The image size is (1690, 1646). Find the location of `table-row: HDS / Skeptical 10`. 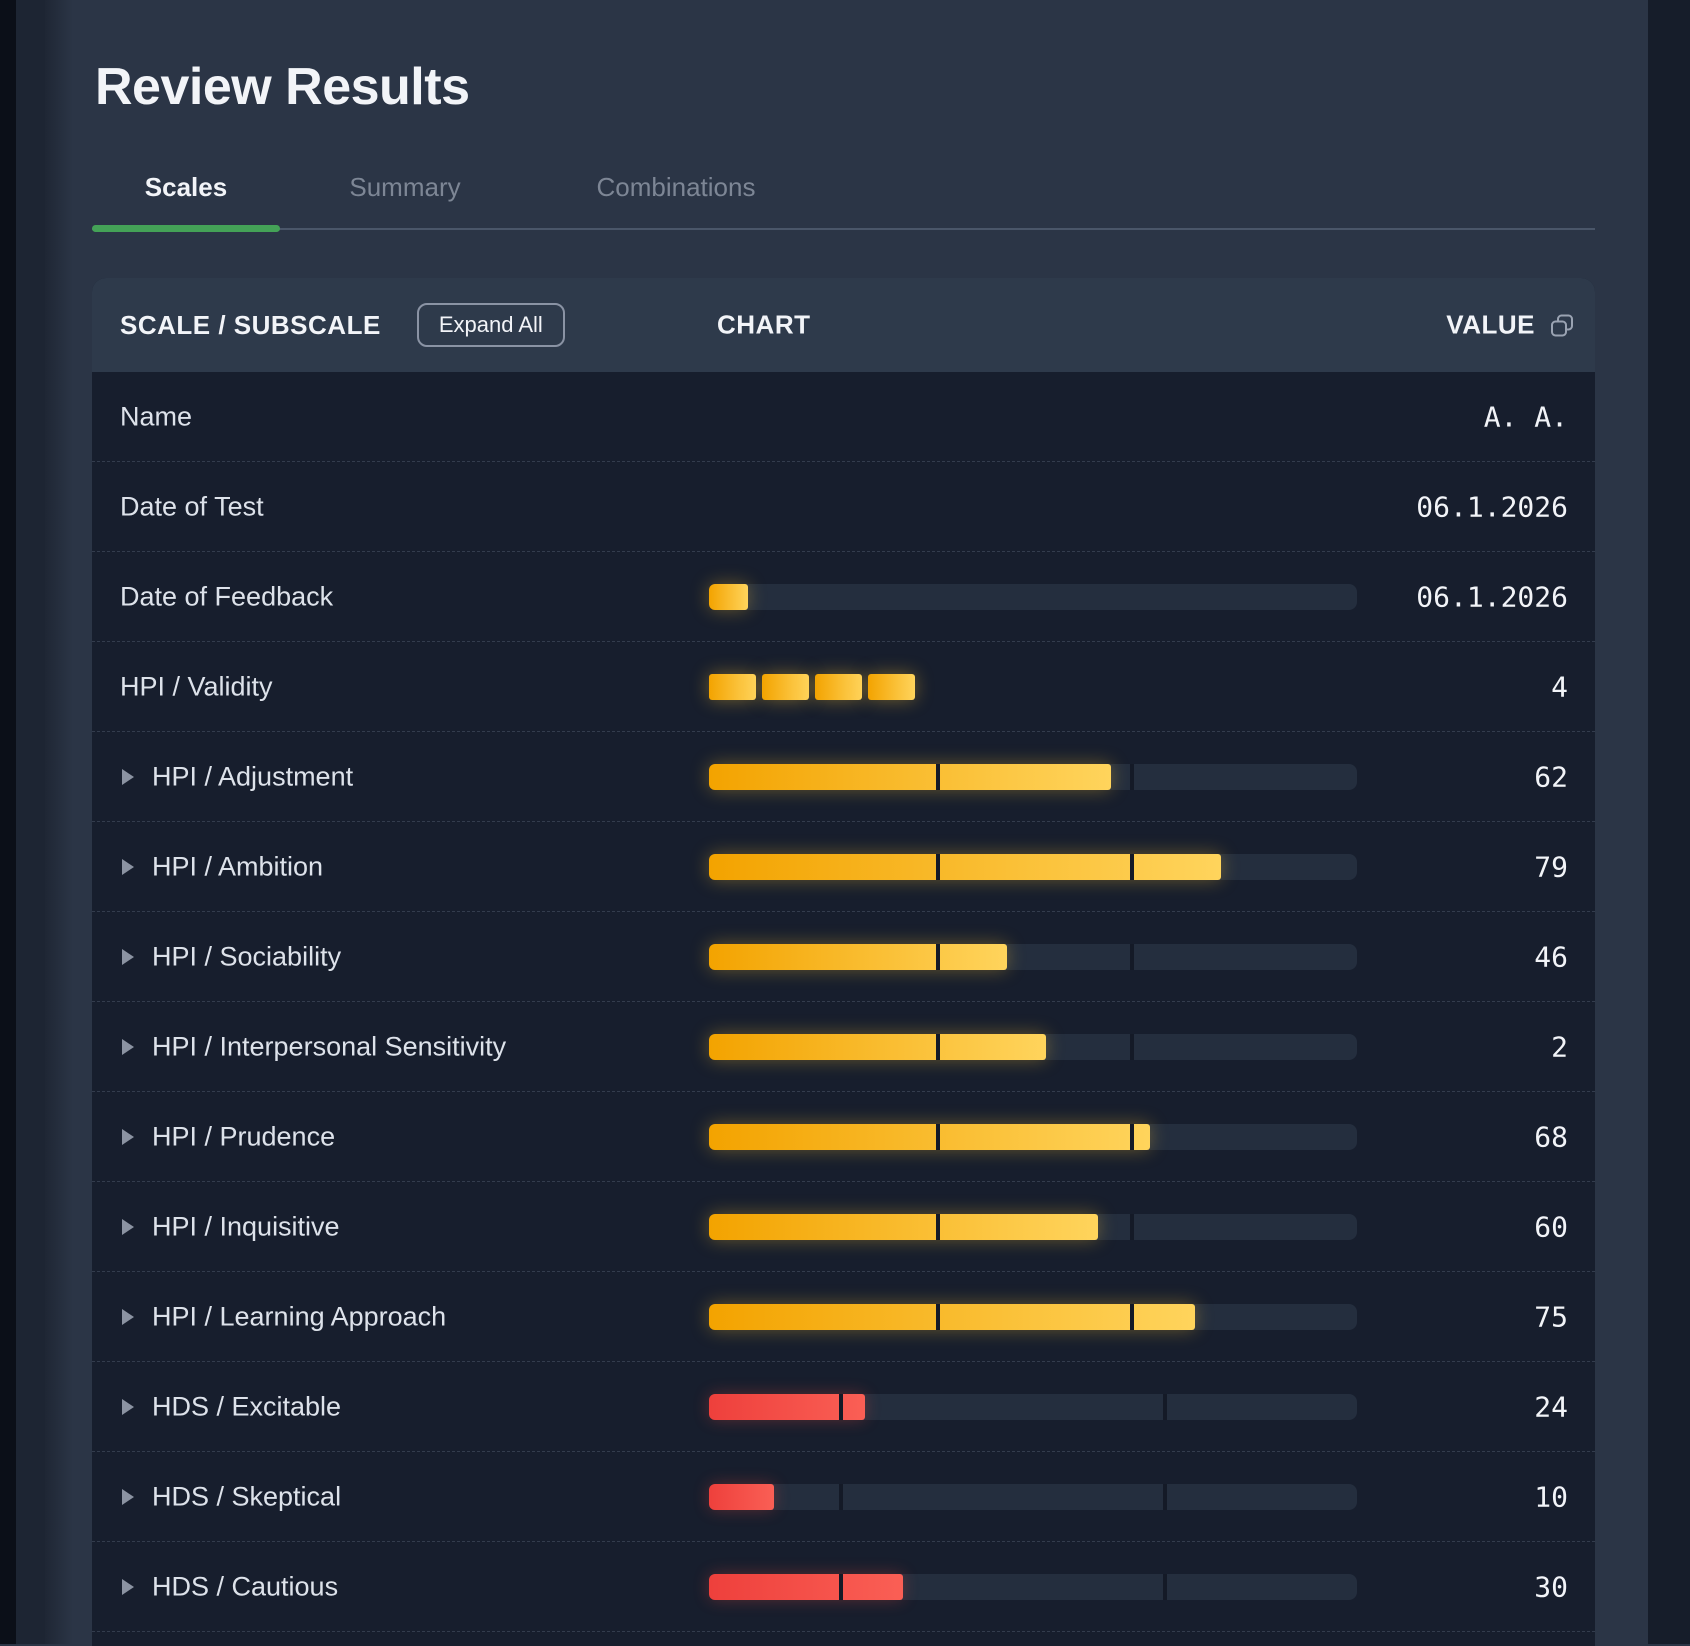

table-row: HDS / Skeptical 10 is located at coordinates (843, 1497).